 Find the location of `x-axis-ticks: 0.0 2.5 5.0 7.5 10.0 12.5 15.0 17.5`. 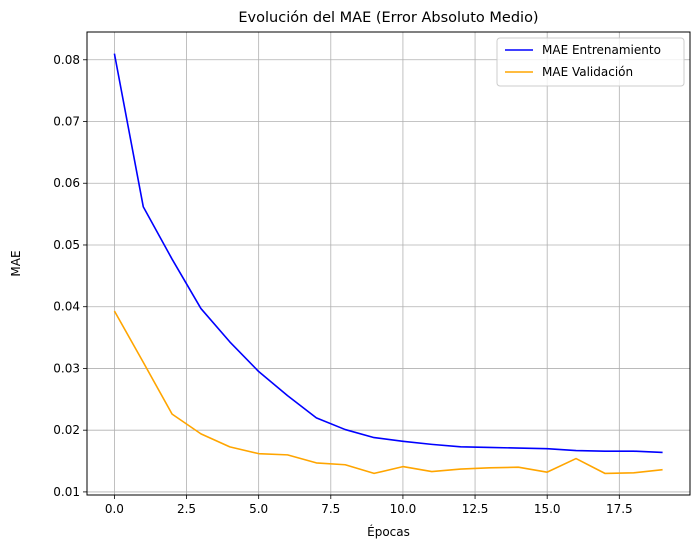

x-axis-ticks: 0.0 2.5 5.0 7.5 10.0 12.5 15.0 17.5 is located at coordinates (369, 505).